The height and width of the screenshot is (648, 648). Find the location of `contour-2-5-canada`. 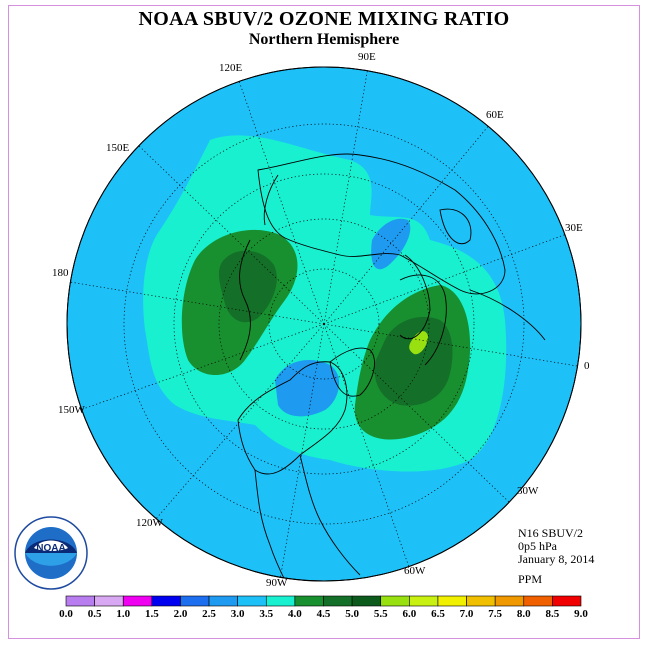

contour-2-5-canada is located at coordinates (307, 388).